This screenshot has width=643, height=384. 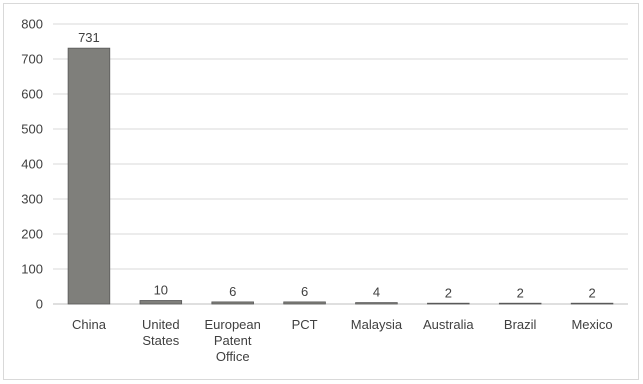 I want to click on x-tick-label: China, so click(x=89, y=324).